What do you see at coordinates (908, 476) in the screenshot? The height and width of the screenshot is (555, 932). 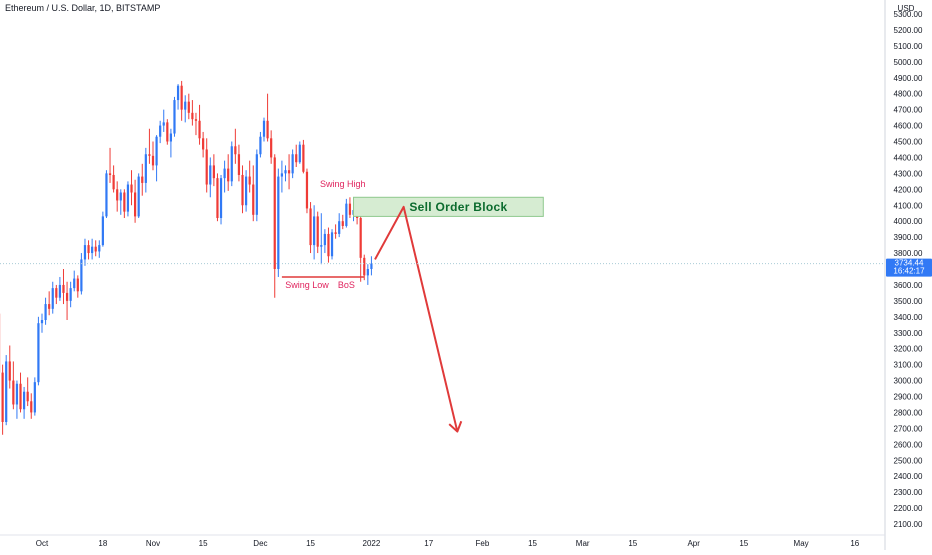 I see `y-tick-label: 2400.00` at bounding box center [908, 476].